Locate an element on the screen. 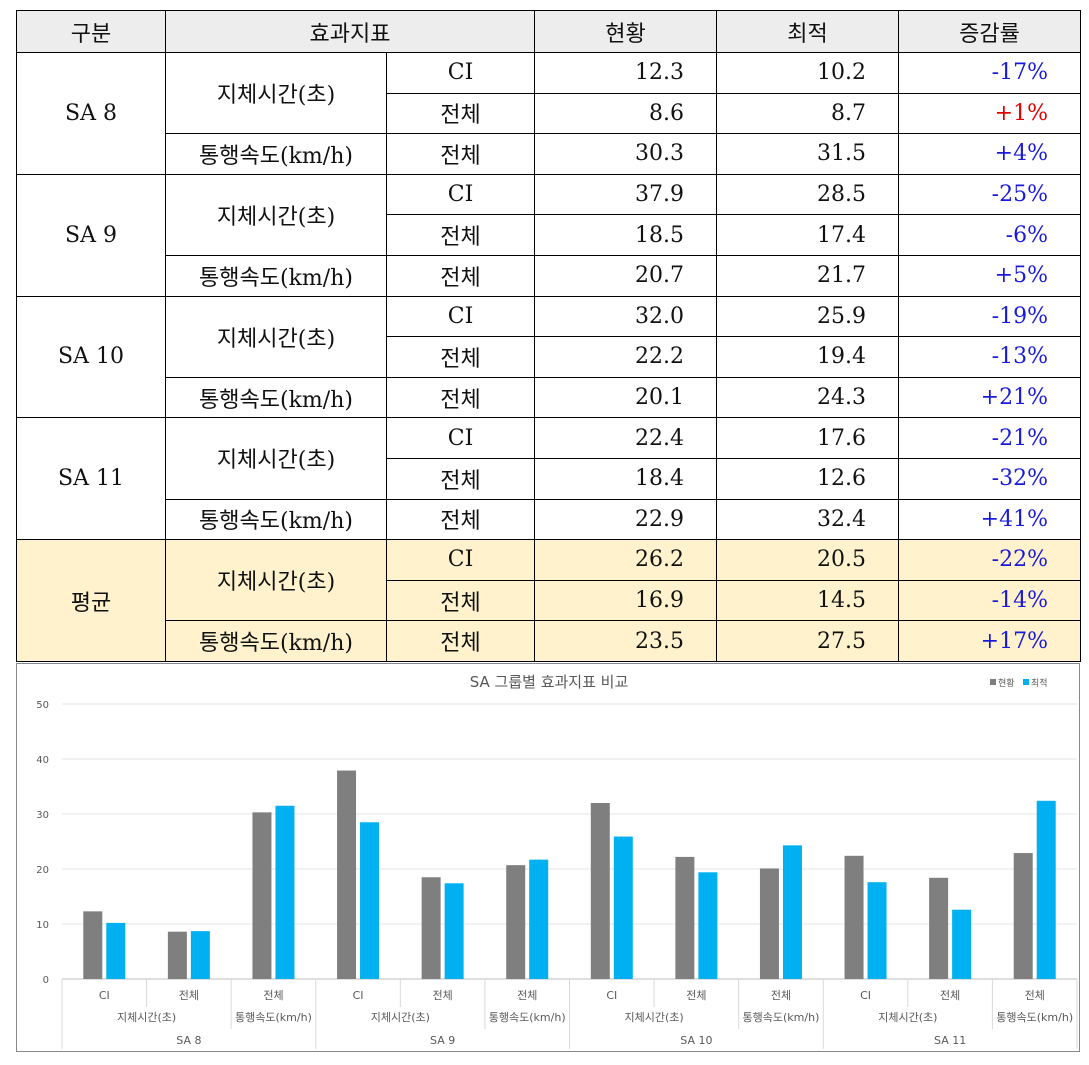 This screenshot has height=1065, width=1089. x-group-label: SA 8 is located at coordinates (188, 1040).